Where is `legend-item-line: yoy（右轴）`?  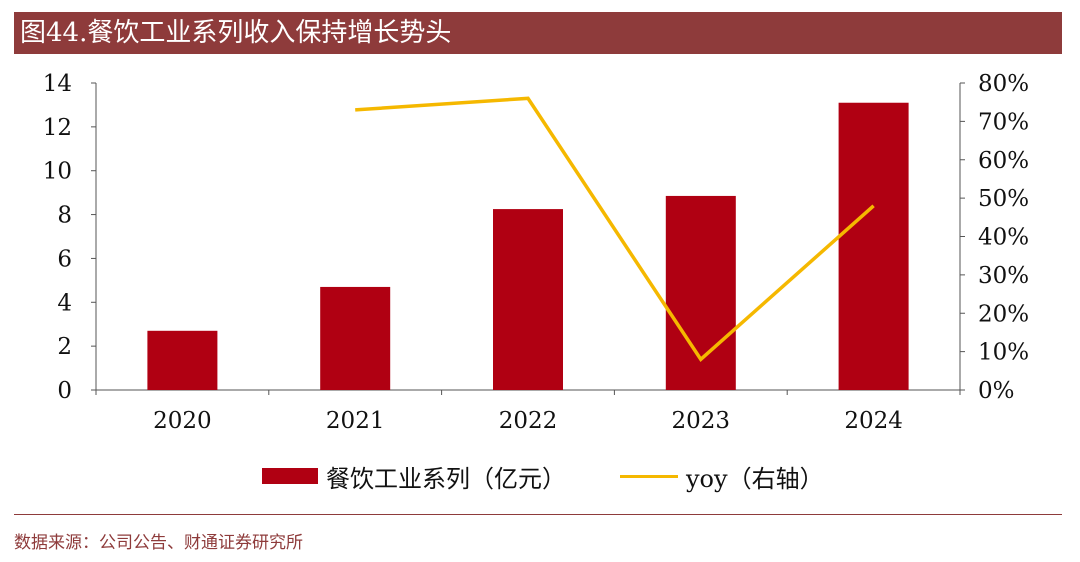
legend-item-line: yoy（右轴） is located at coordinates (722, 476).